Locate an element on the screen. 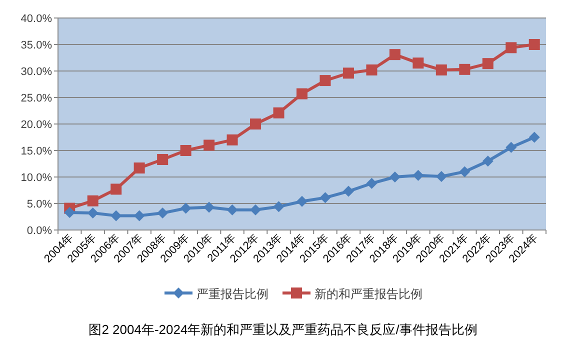 The height and width of the screenshot is (352, 566). y-tick-label: 40.0% is located at coordinates (36, 19).